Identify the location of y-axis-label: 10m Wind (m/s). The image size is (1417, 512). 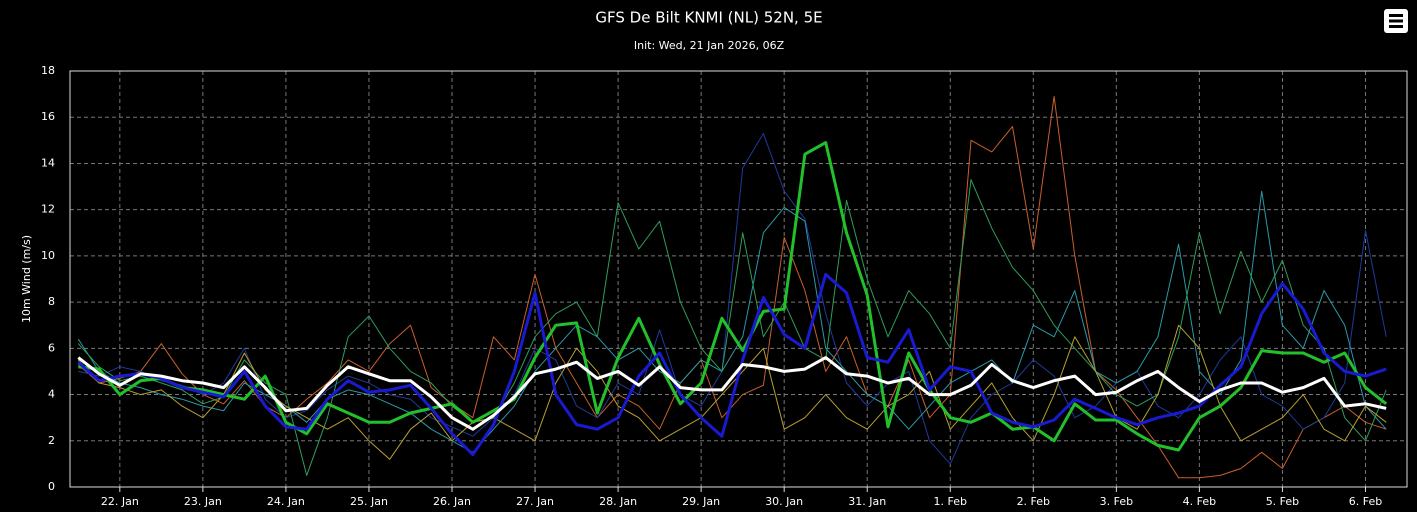
(26, 279).